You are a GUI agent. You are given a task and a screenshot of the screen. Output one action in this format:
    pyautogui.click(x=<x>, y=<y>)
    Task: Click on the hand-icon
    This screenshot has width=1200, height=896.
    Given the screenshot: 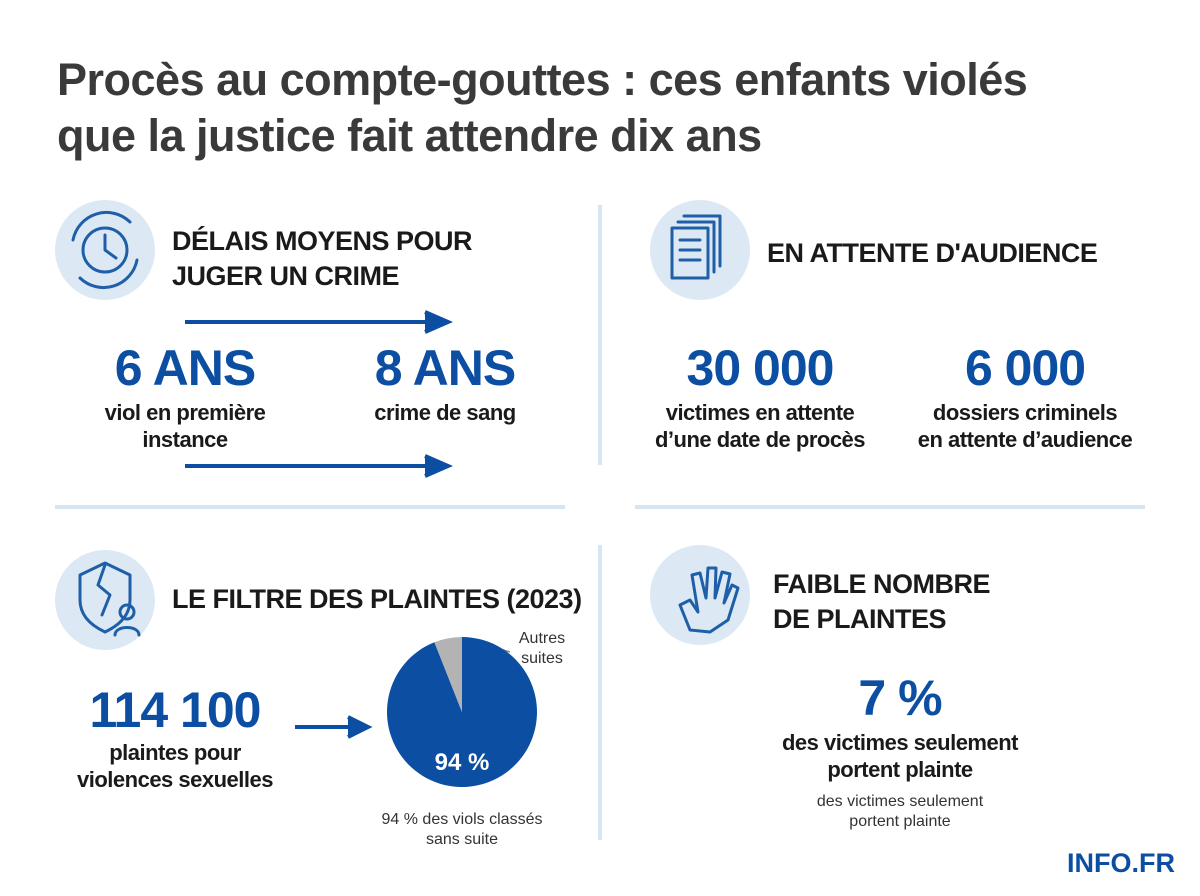 What is the action you would take?
    pyautogui.click(x=709, y=600)
    